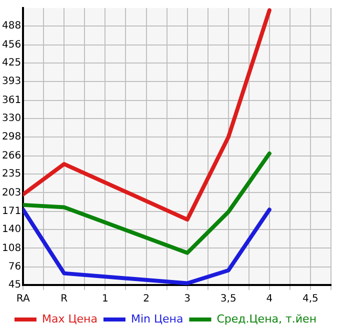 The height and width of the screenshot is (335, 345). What do you see at coordinates (12, 211) in the screenshot?
I see `y-tick-label: 171` at bounding box center [12, 211].